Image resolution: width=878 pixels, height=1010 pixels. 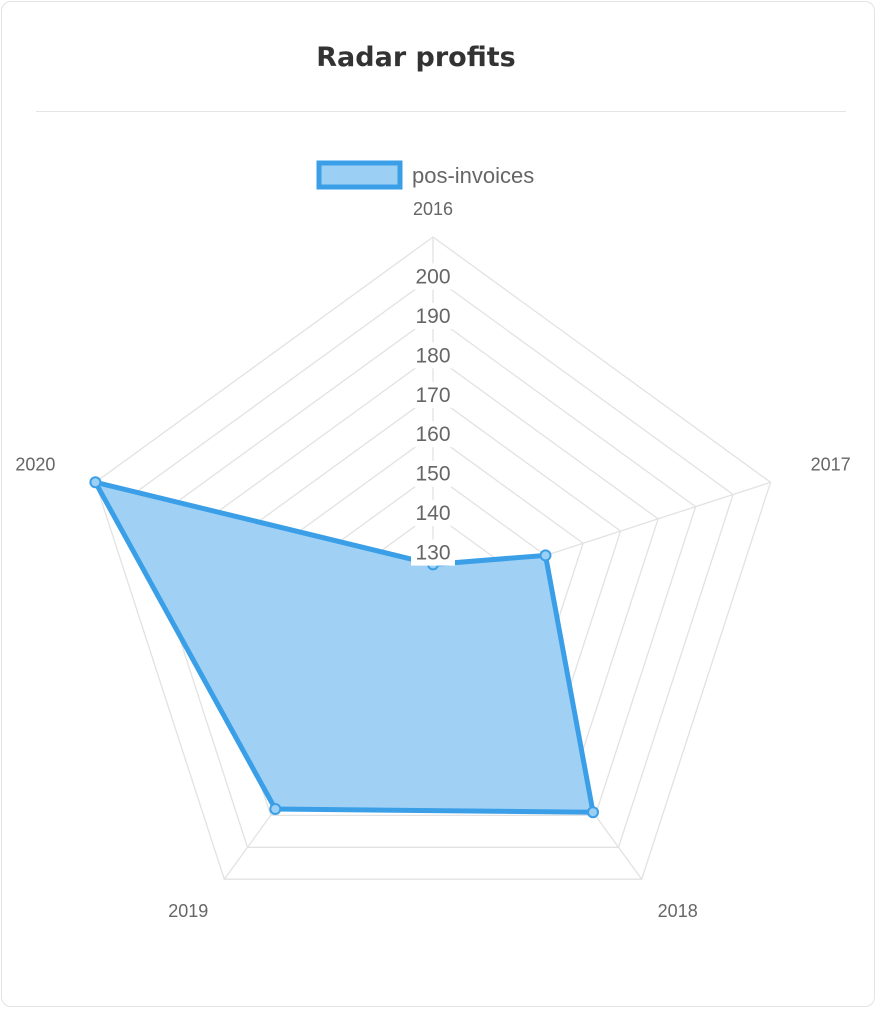 I want to click on category-label-2017: 2017, so click(x=831, y=464).